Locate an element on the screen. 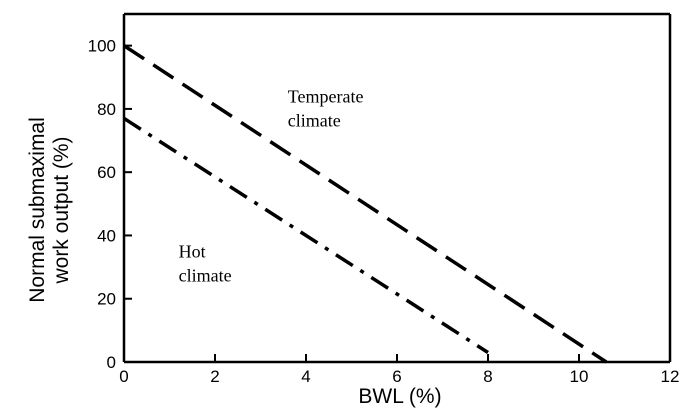  x-axis-title: BWL (%) is located at coordinates (399, 396).